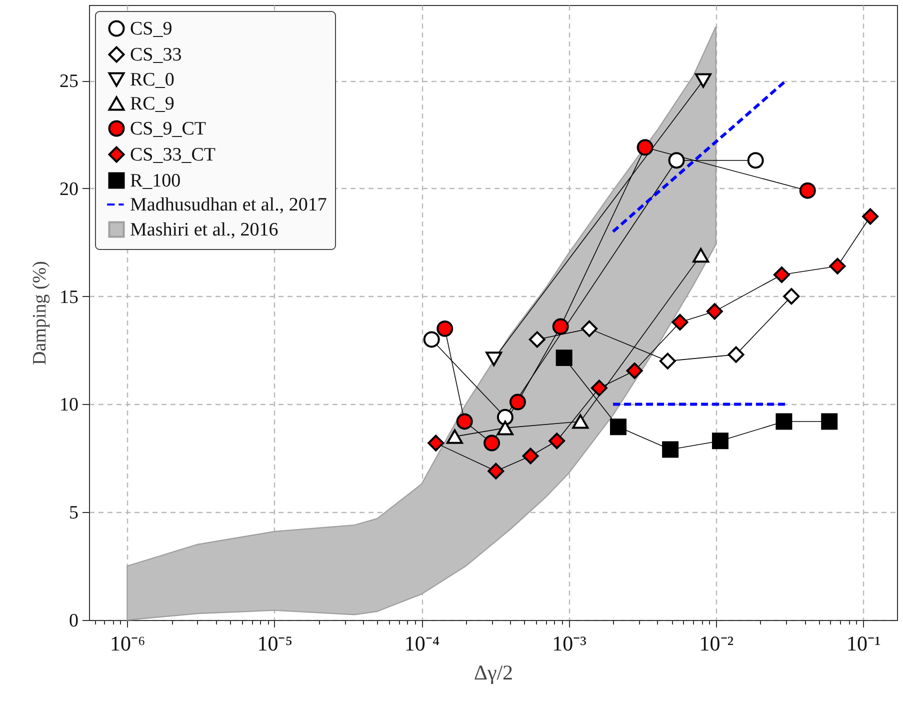 Image resolution: width=903 pixels, height=708 pixels. Describe the element at coordinates (69, 81) in the screenshot. I see `y-tick-label: 25` at that location.